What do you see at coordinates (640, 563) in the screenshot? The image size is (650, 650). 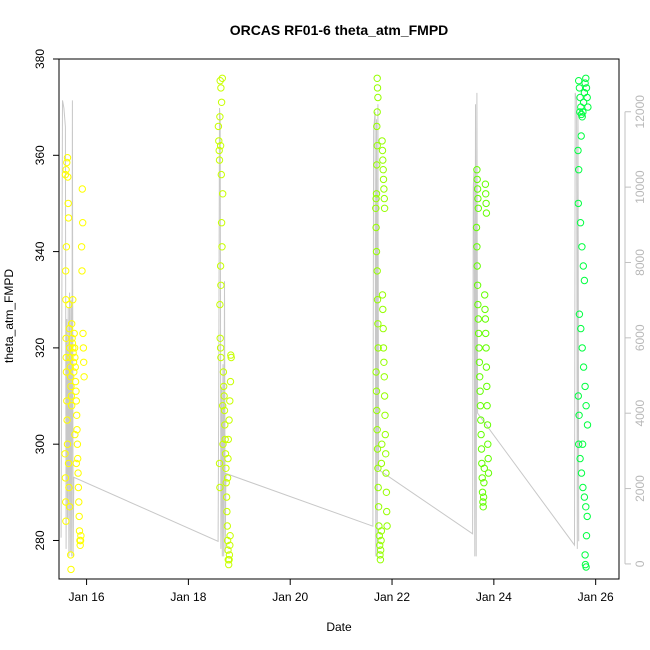 I see `y2-tick-label: 0` at bounding box center [640, 563].